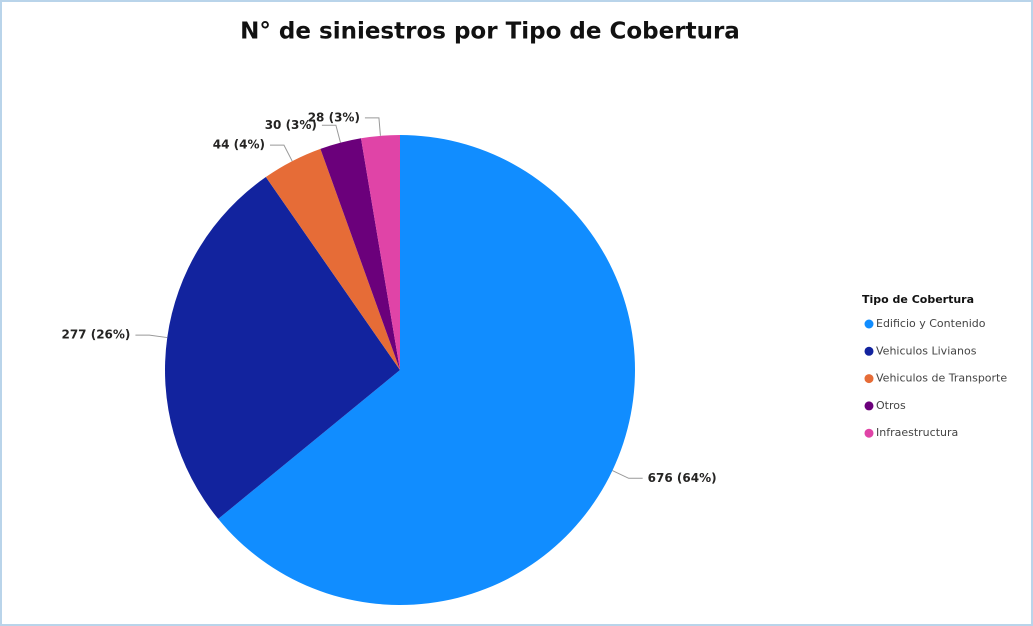  I want to click on legend-label: Vehiculos de Transporte, so click(941, 378).